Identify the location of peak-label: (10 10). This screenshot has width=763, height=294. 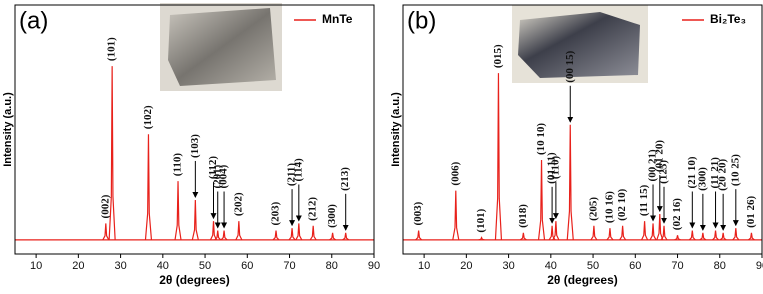
(541, 139).